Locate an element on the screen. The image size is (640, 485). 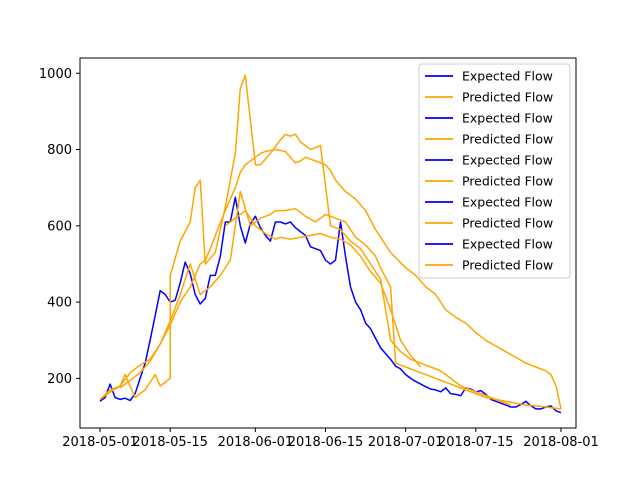
y-axis: 200 400 600 800 1000 is located at coordinates (59, 227).